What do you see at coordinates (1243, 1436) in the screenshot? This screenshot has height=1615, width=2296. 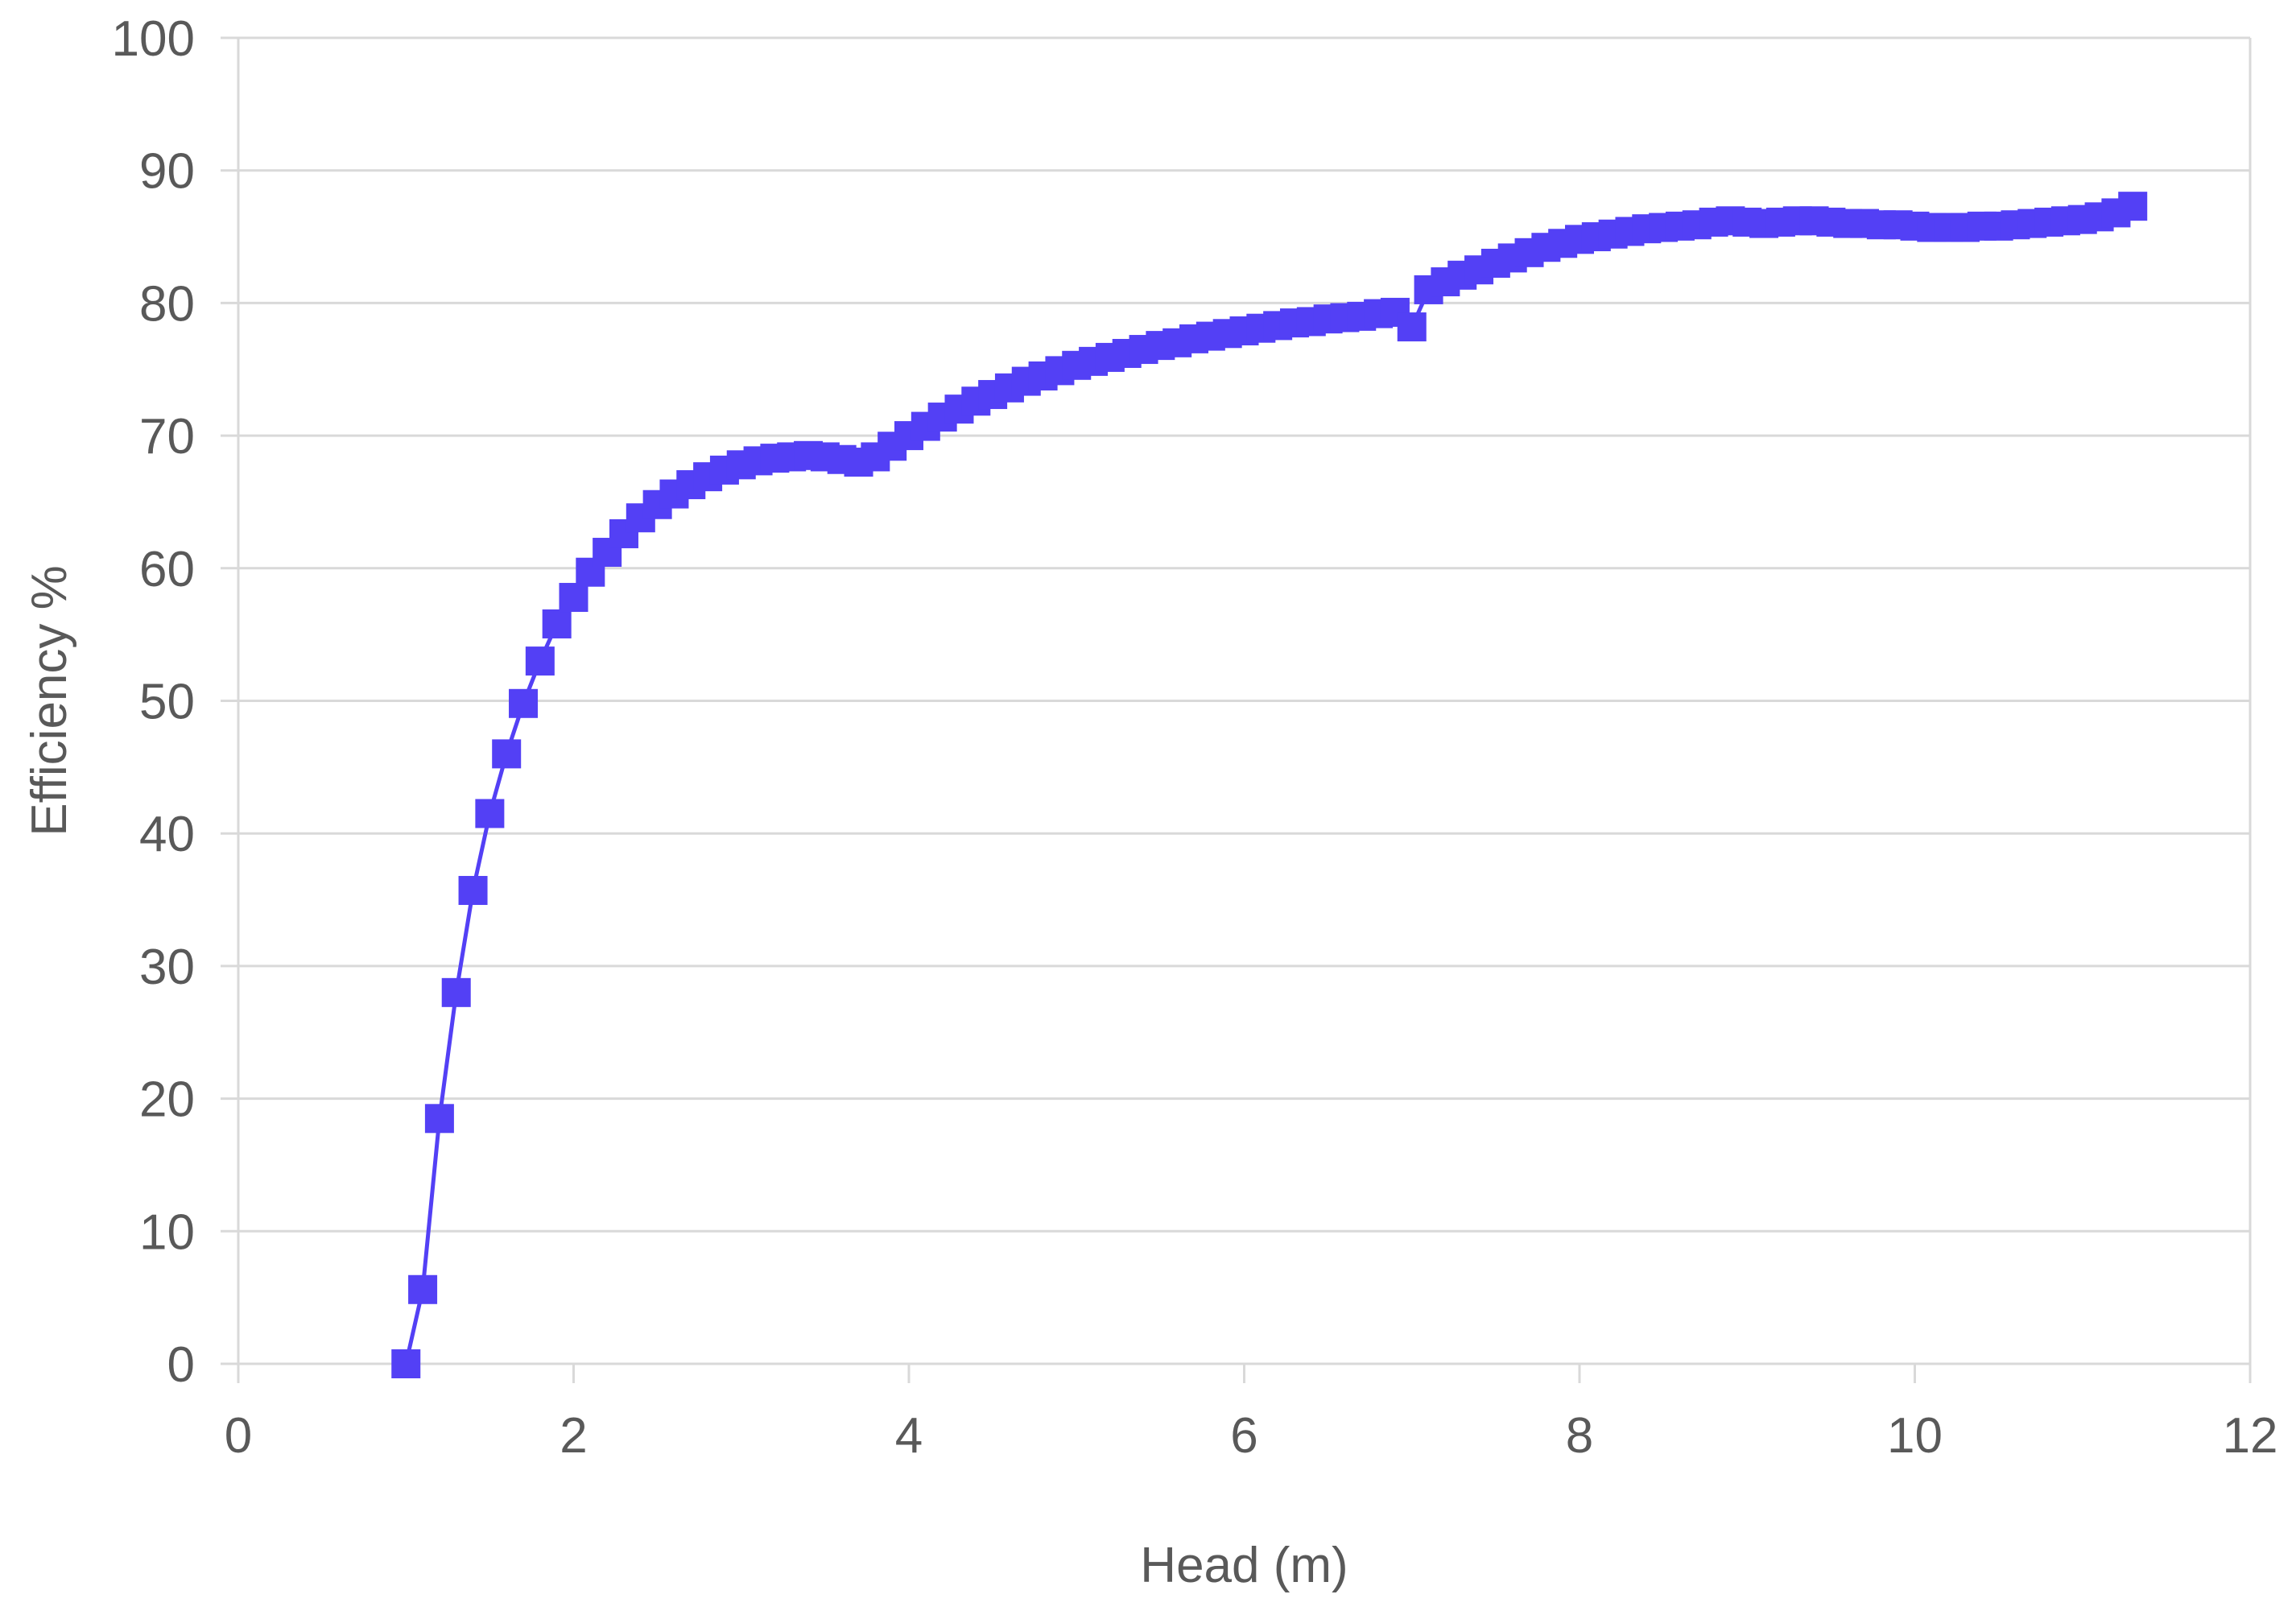 I see `x-tick-label: 6` at bounding box center [1243, 1436].